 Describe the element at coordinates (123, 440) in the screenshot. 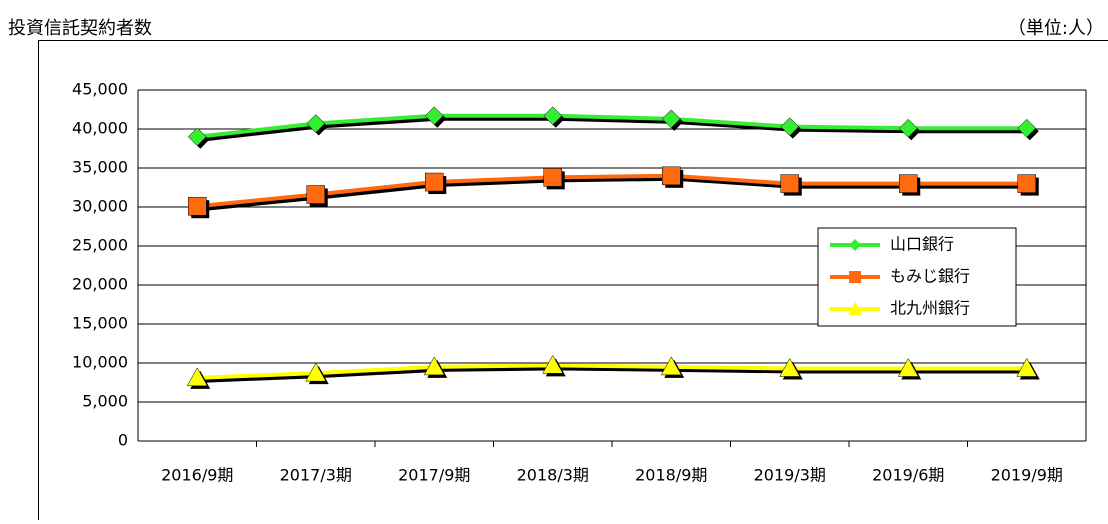

I see `y-tick-label: 0` at that location.